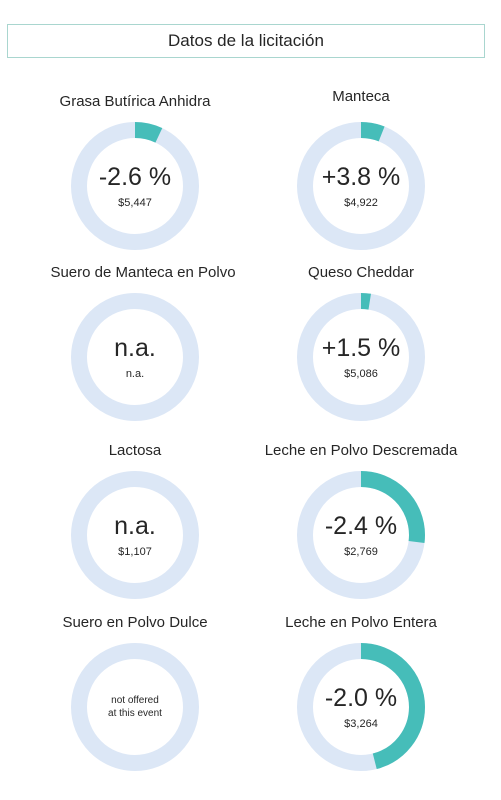  I want to click on price: $4,922, so click(361, 203).